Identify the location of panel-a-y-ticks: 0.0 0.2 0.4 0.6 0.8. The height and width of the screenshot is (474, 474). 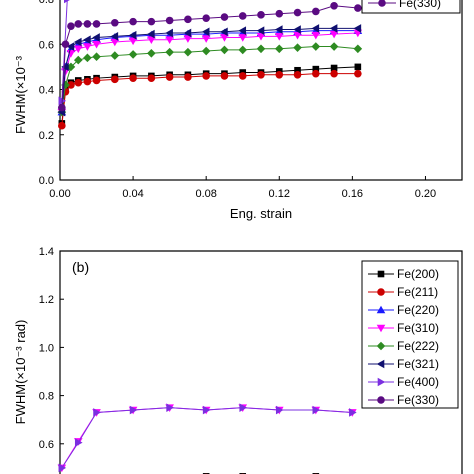
(51, 93).